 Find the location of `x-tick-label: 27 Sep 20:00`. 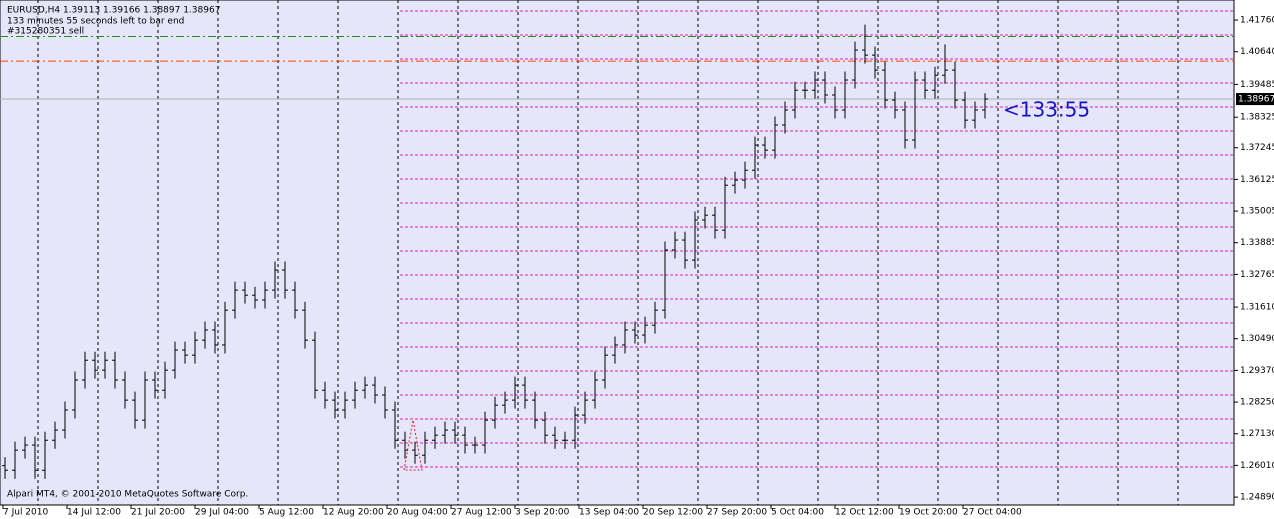

x-tick-label: 27 Sep 20:00 is located at coordinates (737, 513).